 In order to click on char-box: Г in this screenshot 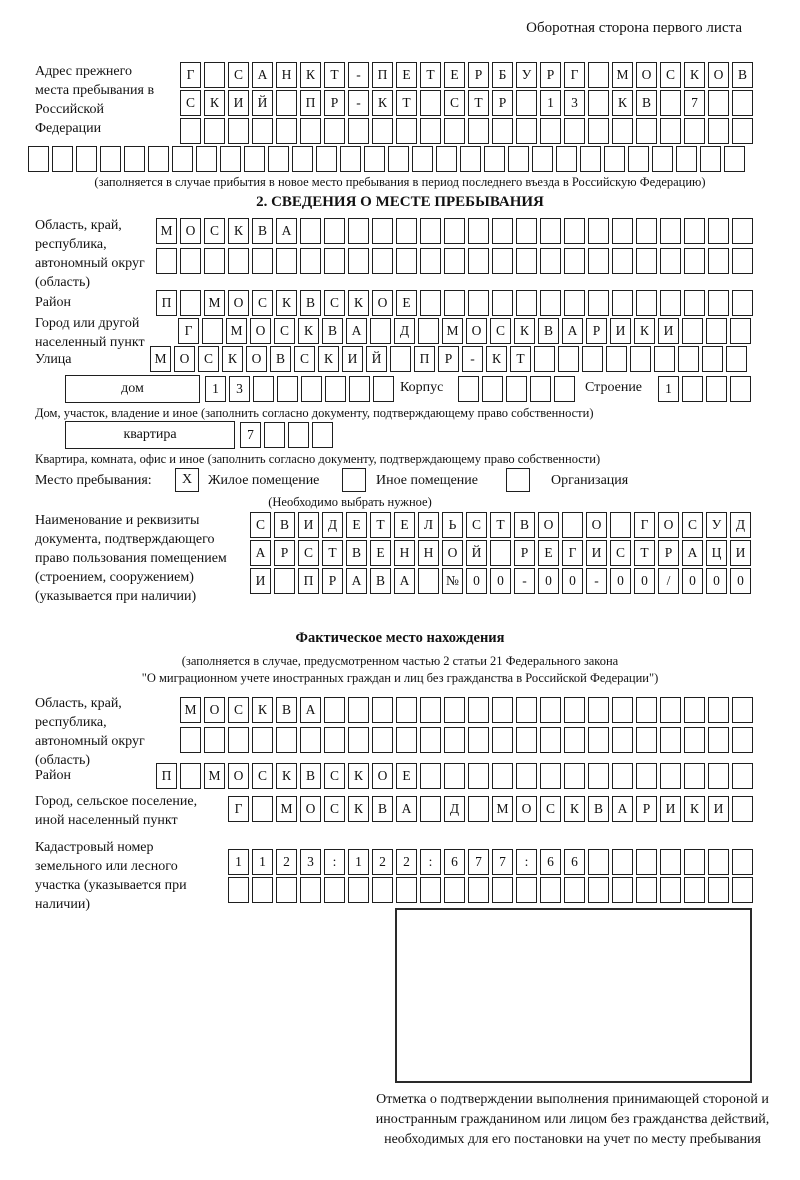, I will do `click(572, 553)`.